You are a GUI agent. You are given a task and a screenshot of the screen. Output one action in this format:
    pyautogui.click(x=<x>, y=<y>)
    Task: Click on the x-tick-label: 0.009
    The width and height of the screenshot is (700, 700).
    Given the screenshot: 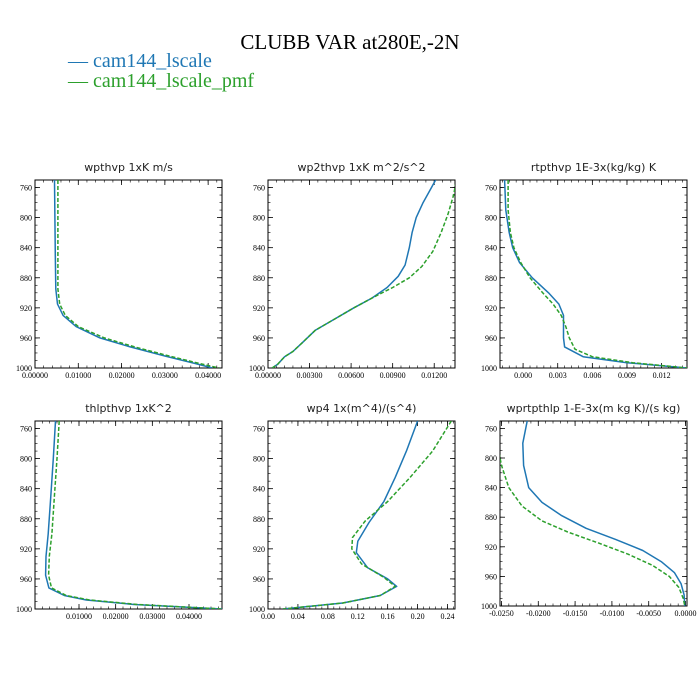 What is the action you would take?
    pyautogui.click(x=627, y=375)
    